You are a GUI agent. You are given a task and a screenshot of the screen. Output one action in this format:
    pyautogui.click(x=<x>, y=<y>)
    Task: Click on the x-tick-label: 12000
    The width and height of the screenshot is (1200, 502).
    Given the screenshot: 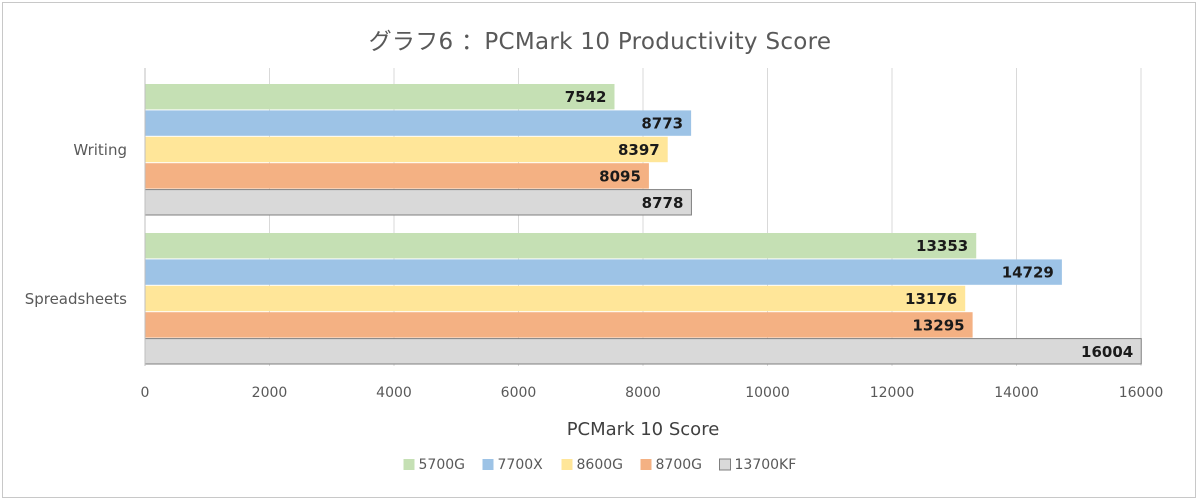 What is the action you would take?
    pyautogui.click(x=892, y=393)
    